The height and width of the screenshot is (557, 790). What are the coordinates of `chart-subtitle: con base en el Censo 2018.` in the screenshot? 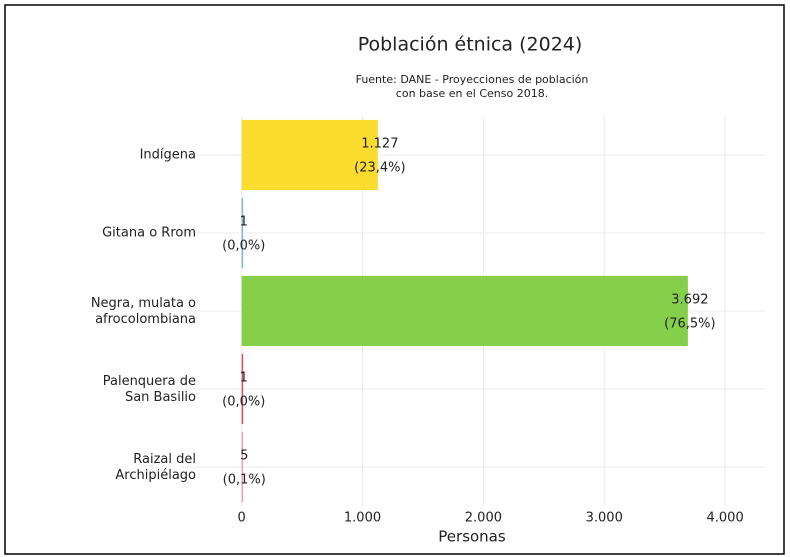 It's located at (472, 93).